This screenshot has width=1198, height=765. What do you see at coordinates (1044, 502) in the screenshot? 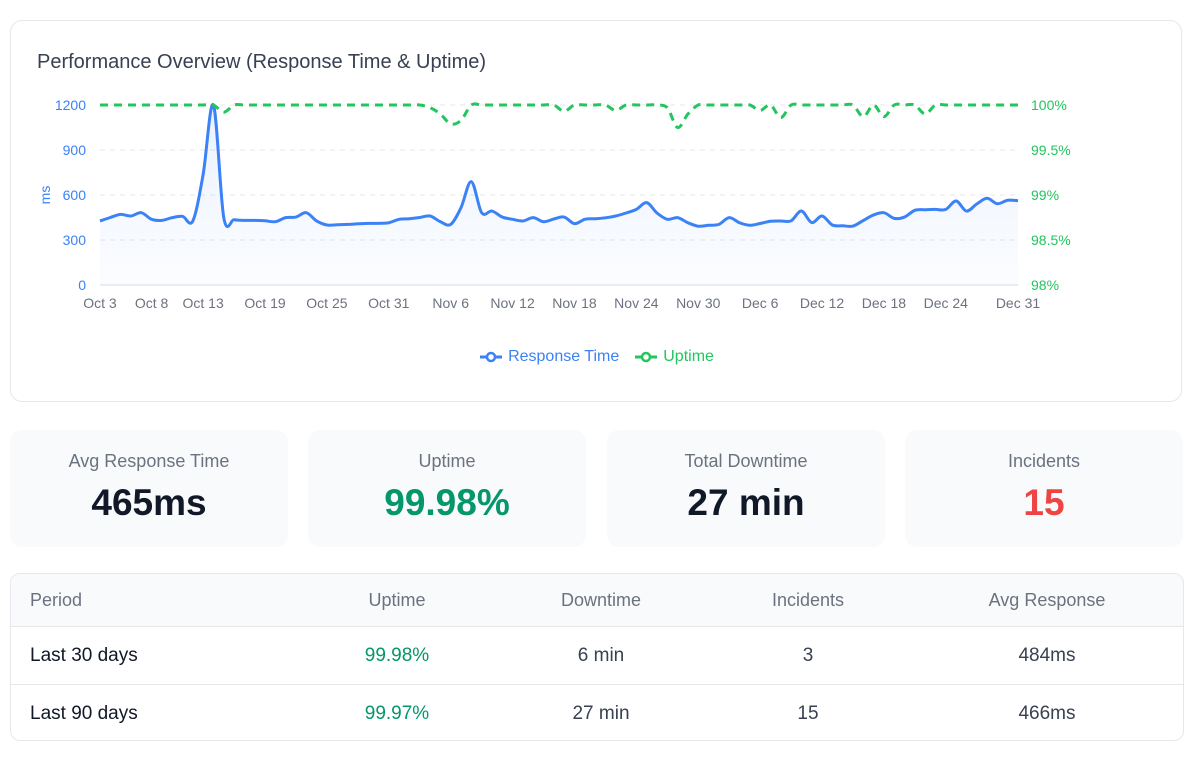
I see `stat-value: 15` at bounding box center [1044, 502].